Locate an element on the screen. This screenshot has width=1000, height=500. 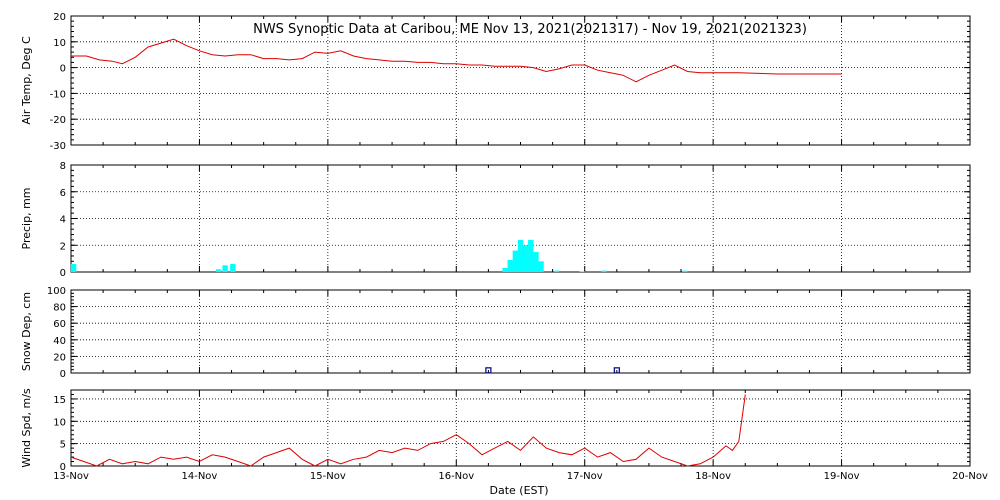
x-axis-label: Date (EST) is located at coordinates (518, 490).